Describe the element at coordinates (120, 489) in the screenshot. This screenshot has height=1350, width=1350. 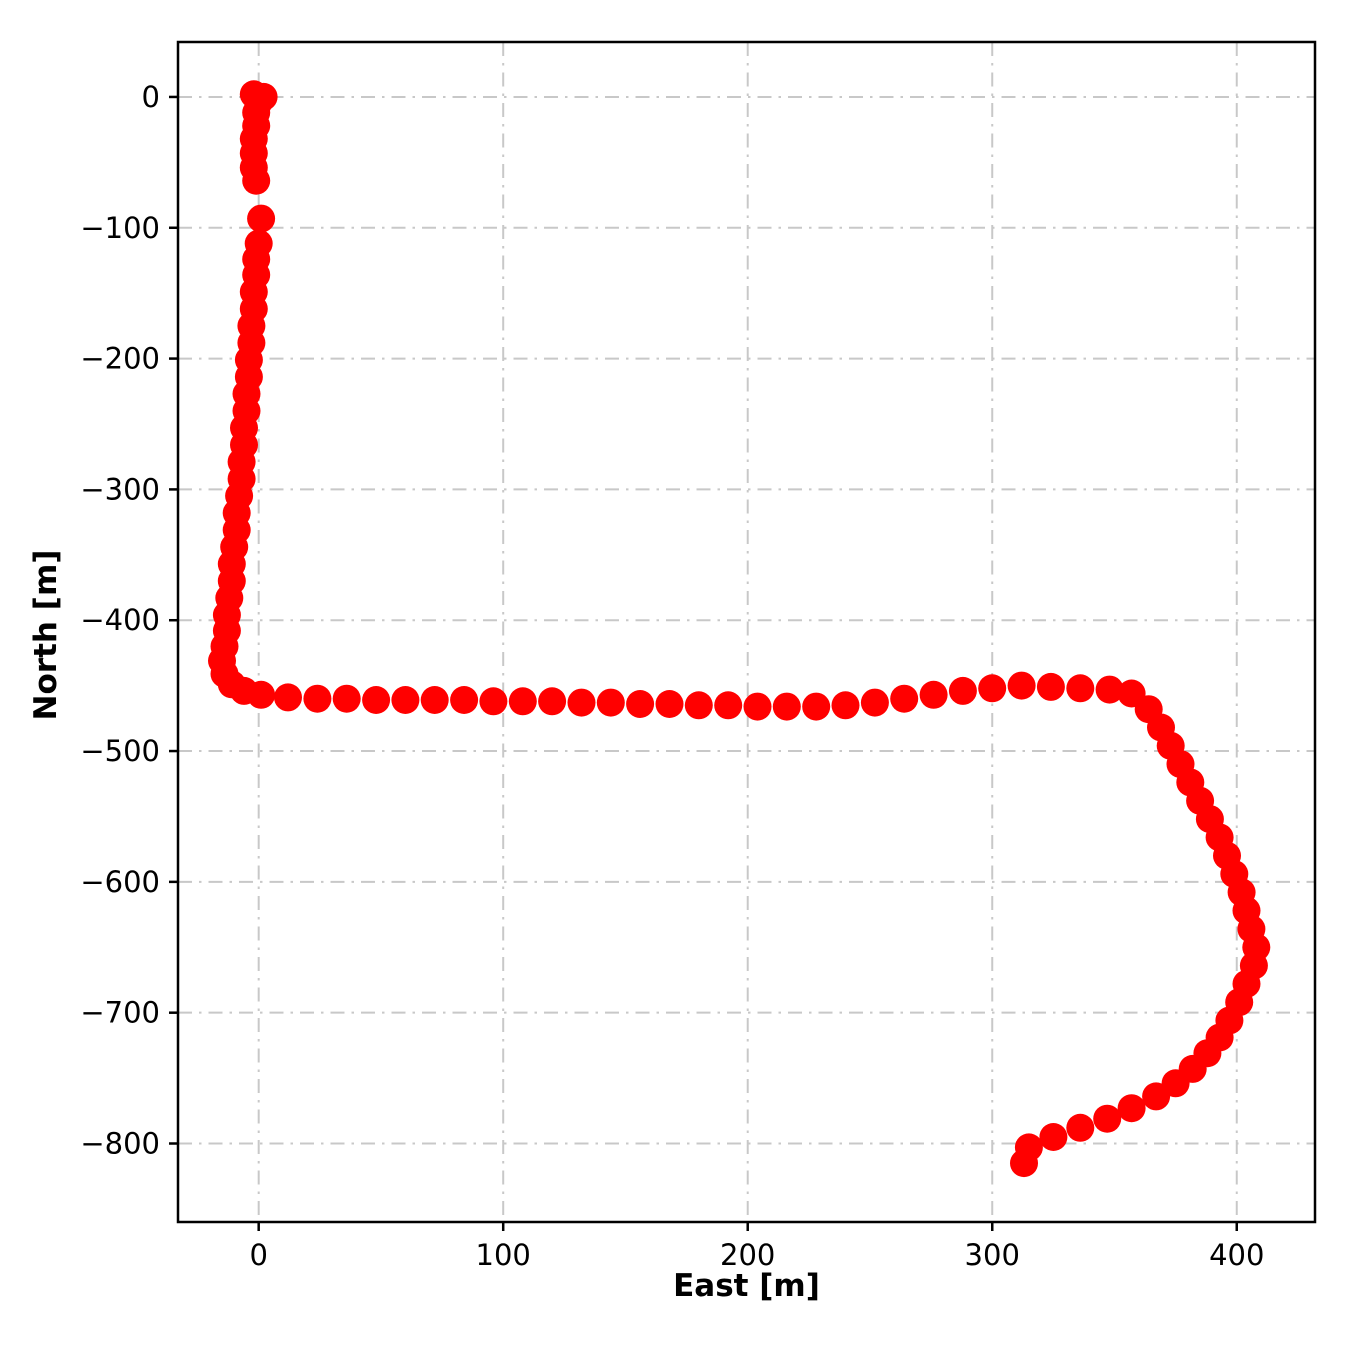
I see `y-tick-label: −300` at that location.